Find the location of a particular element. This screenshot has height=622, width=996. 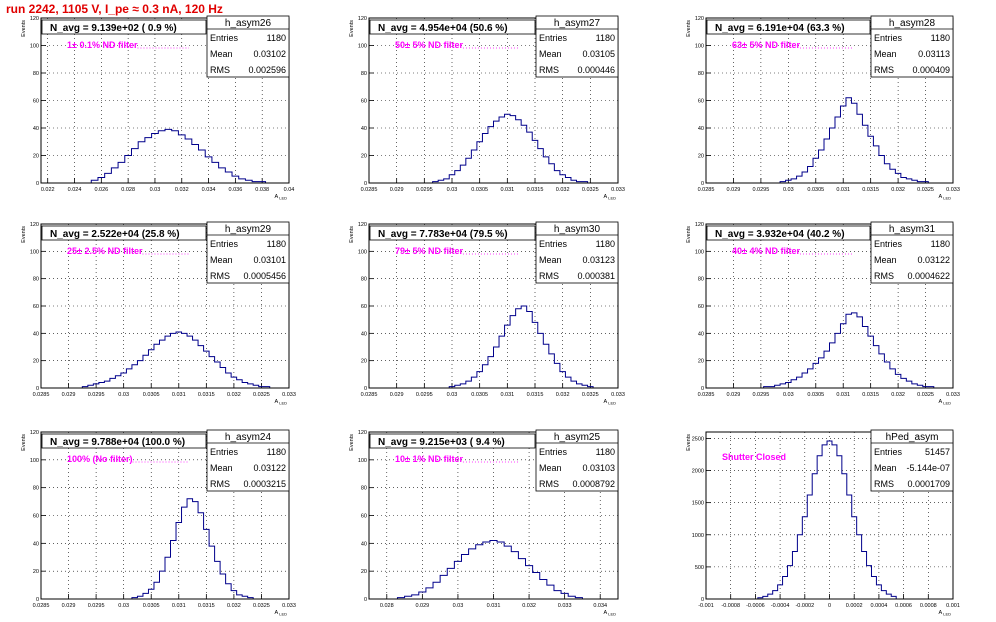

histogram-series is located at coordinates (521, 346).